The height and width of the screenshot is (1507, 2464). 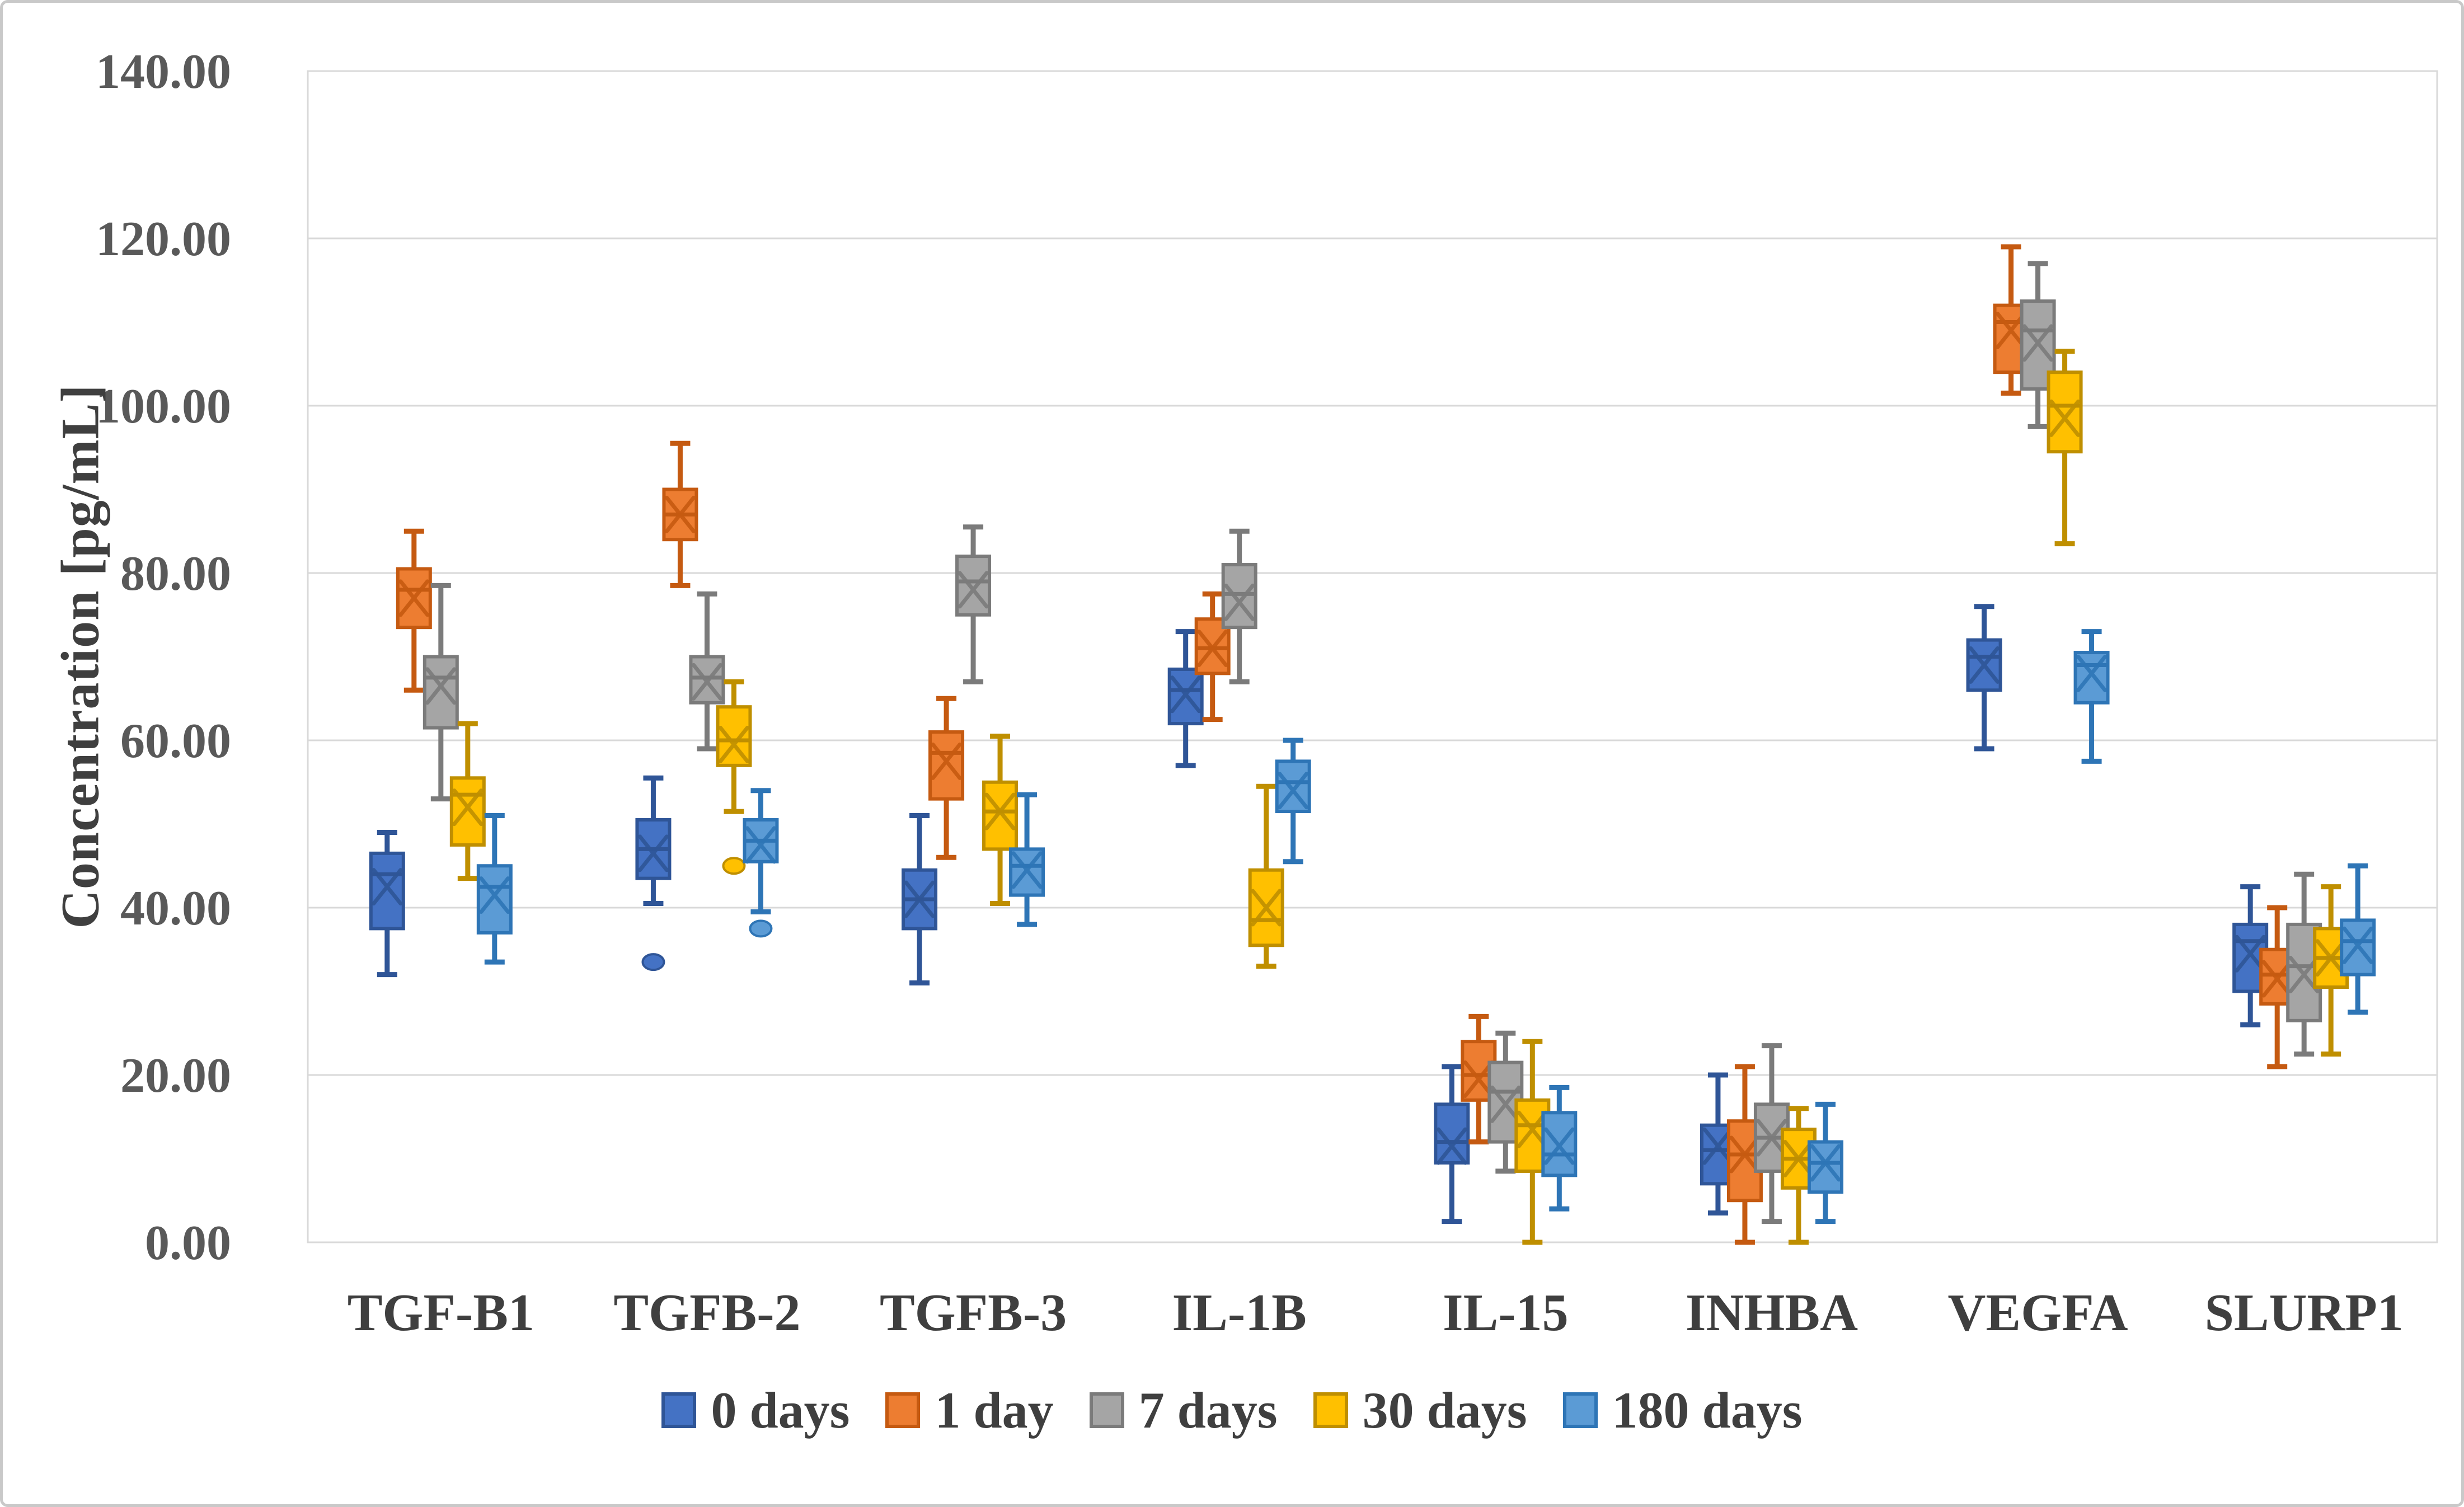 I want to click on x-category-label: IL-1B, so click(x=1239, y=1313).